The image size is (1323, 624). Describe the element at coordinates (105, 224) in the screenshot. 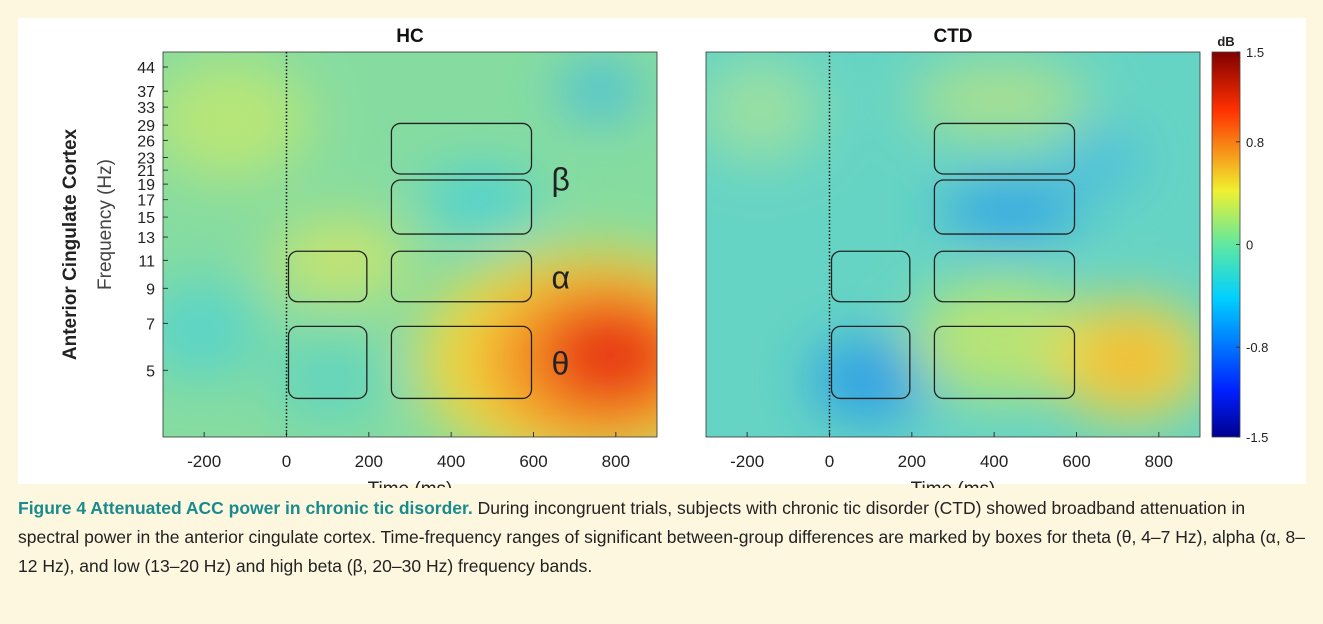

I see `y-axis-label: Frequency (Hz)` at that location.